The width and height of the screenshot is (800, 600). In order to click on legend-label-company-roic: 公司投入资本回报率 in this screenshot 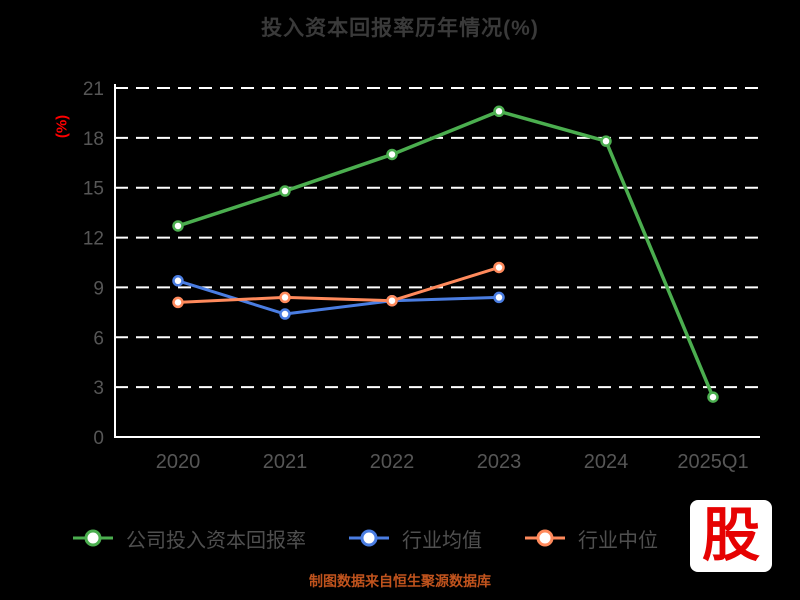, I will do `click(216, 540)`.